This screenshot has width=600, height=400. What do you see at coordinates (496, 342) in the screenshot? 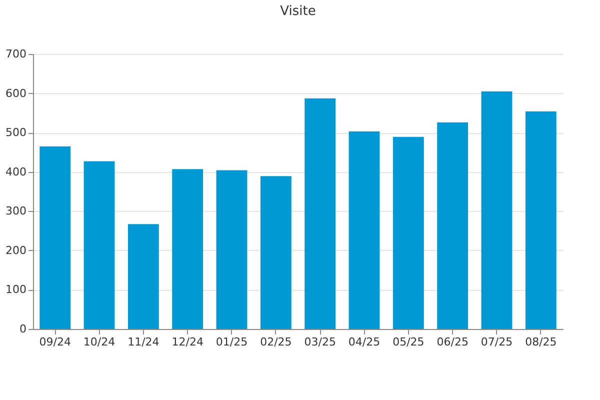
I see `x-tick-label: 07/25` at bounding box center [496, 342].